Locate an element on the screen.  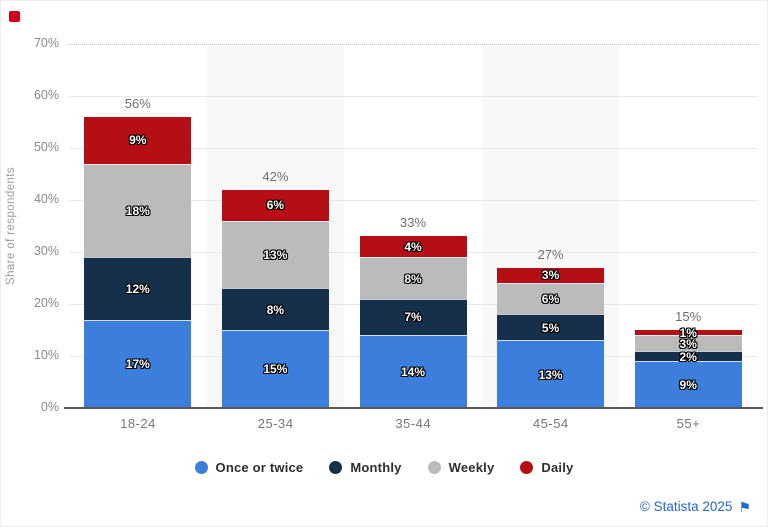
bar-segment-weekly: 18% is located at coordinates (138, 210).